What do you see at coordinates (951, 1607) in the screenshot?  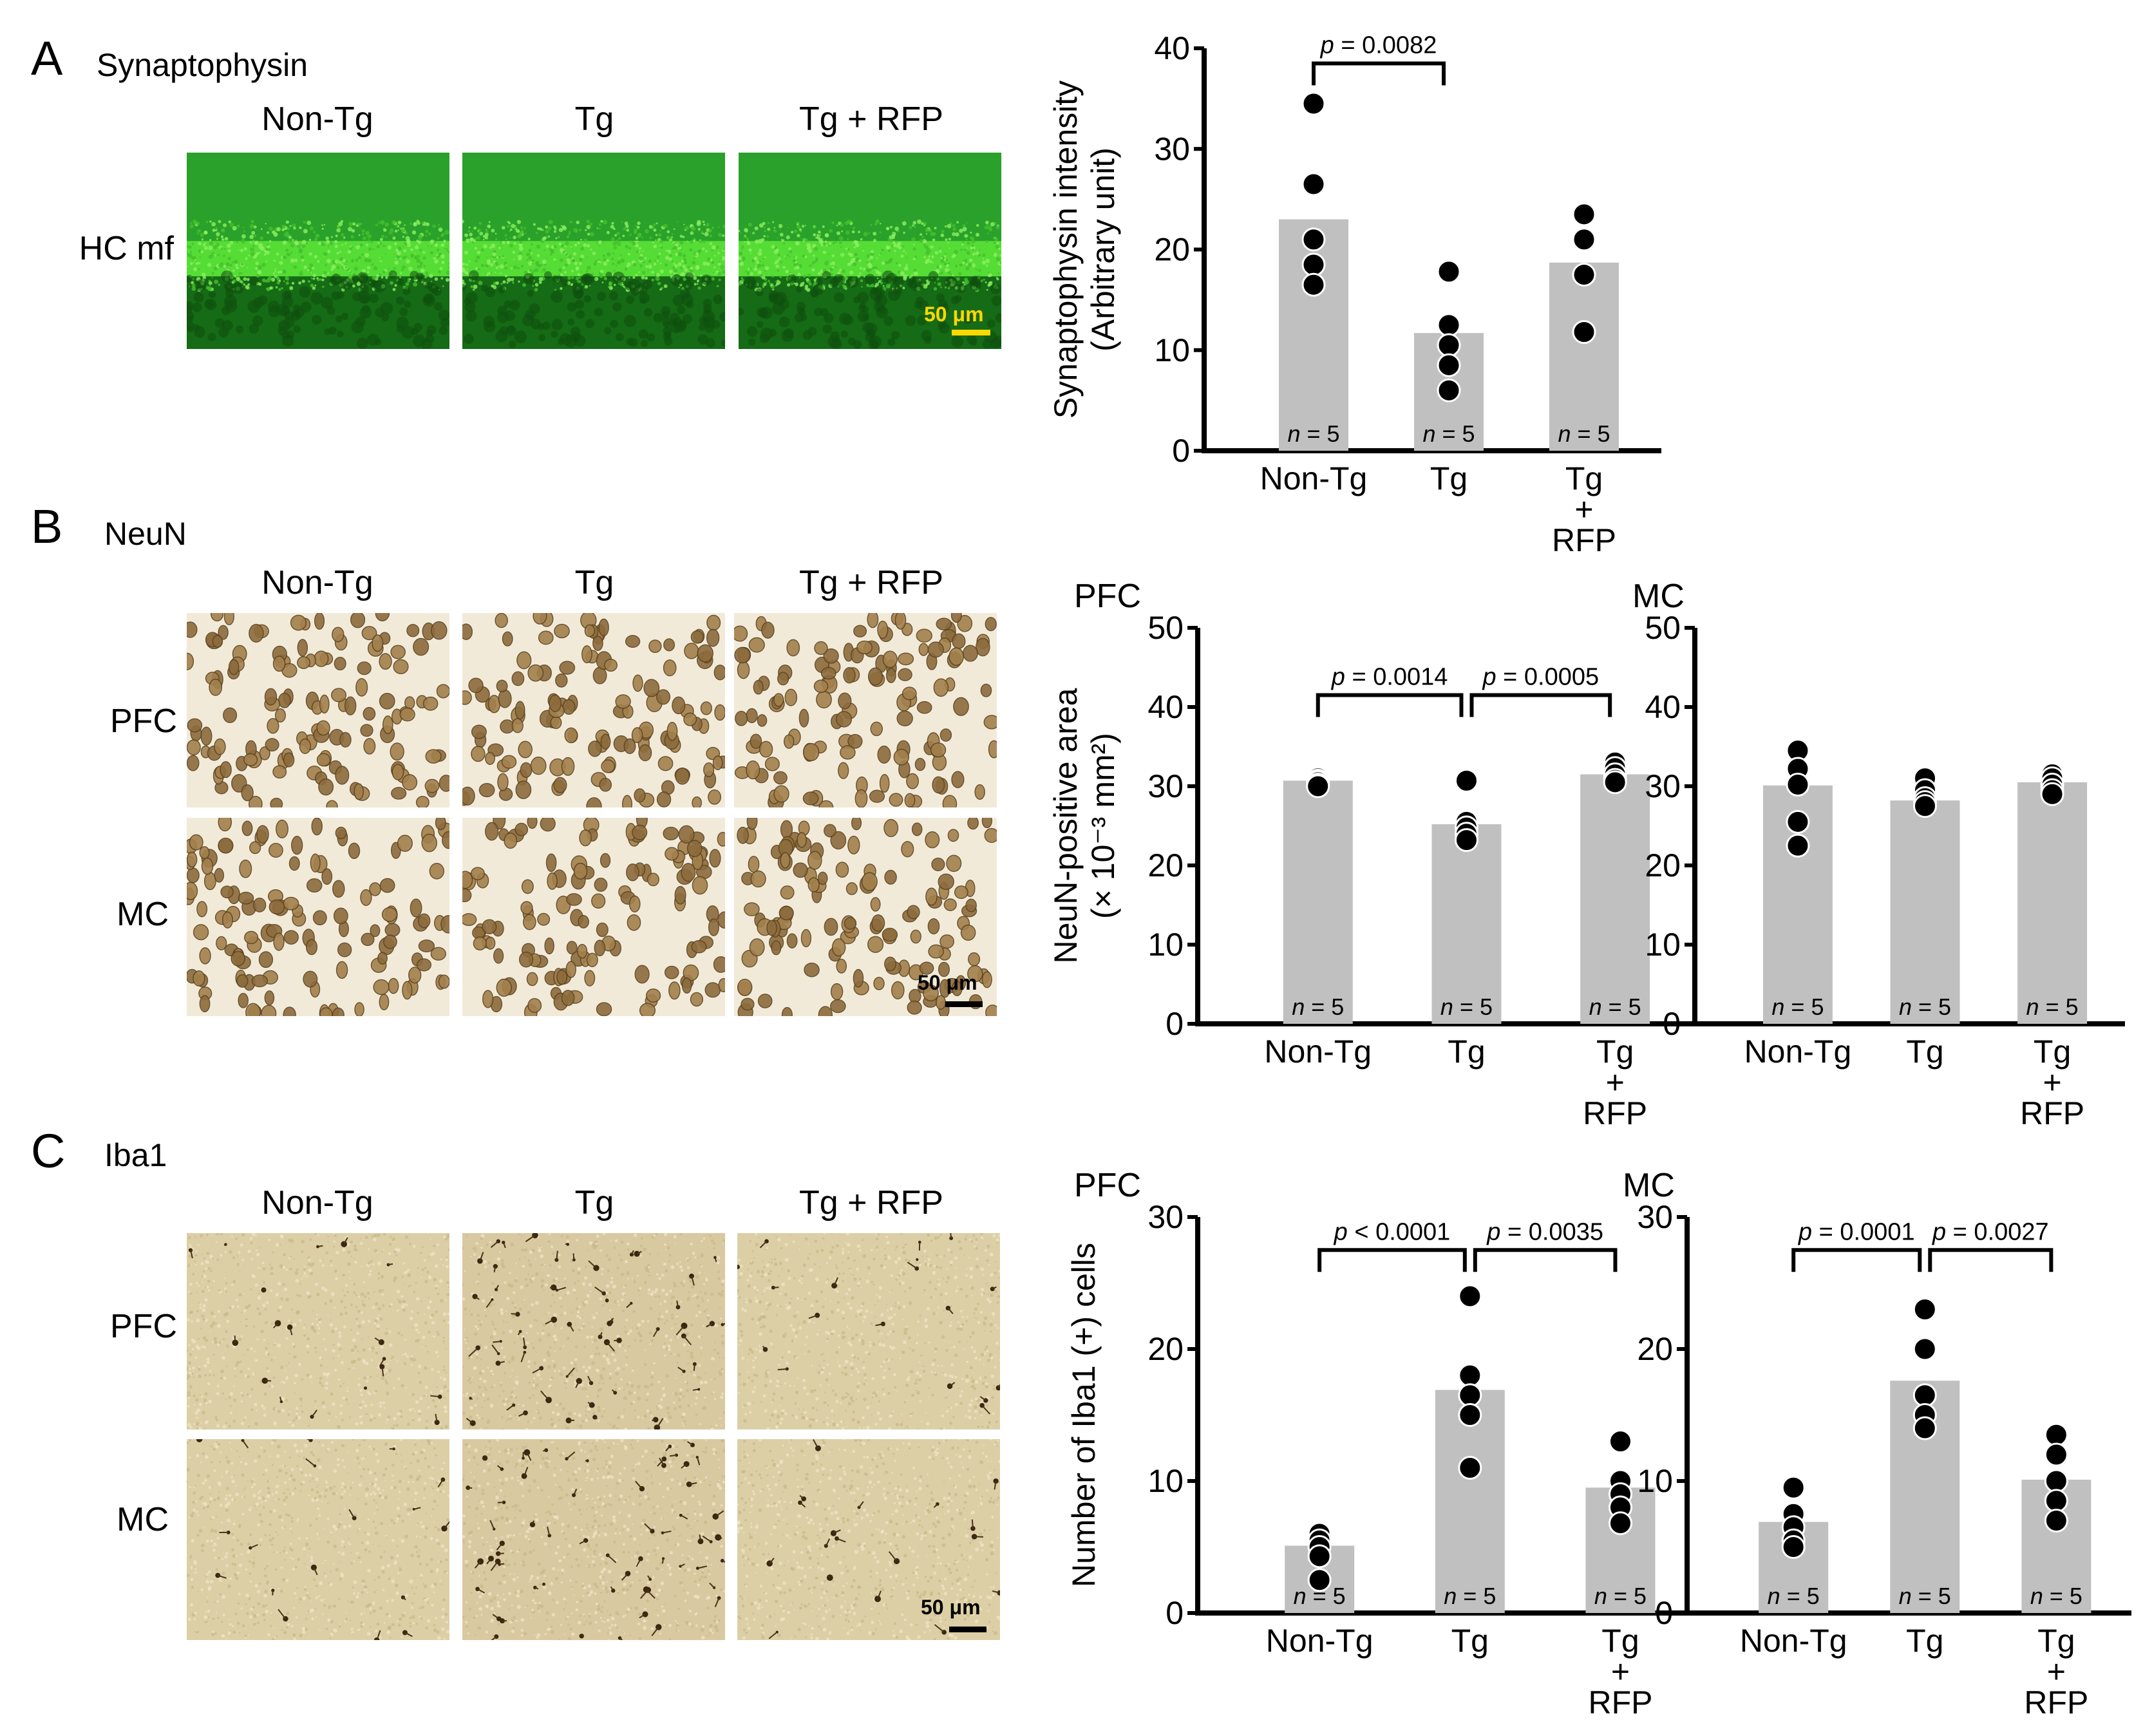 I see `scalebar-label: 50 μm` at bounding box center [951, 1607].